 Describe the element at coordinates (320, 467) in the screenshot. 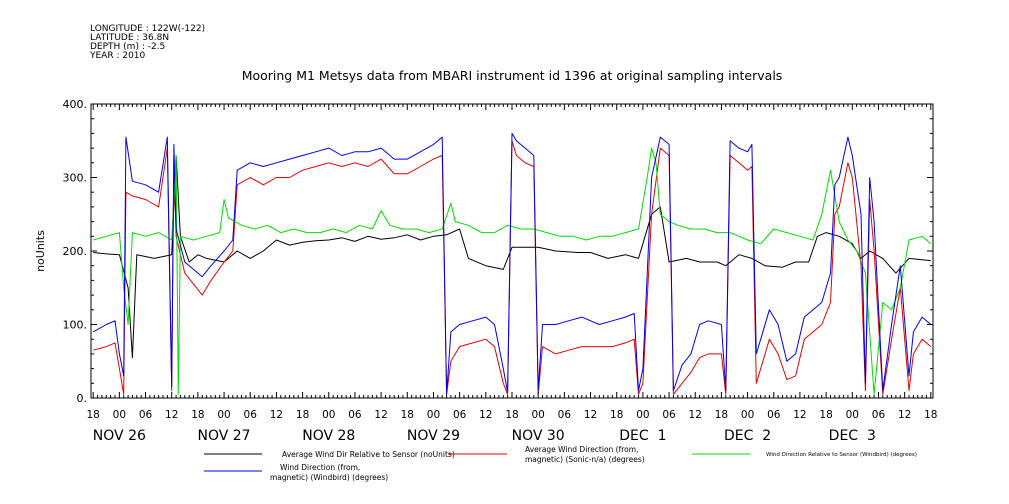

I see `legend-label-windbird-dir-line1: Wind Direction (from,` at that location.